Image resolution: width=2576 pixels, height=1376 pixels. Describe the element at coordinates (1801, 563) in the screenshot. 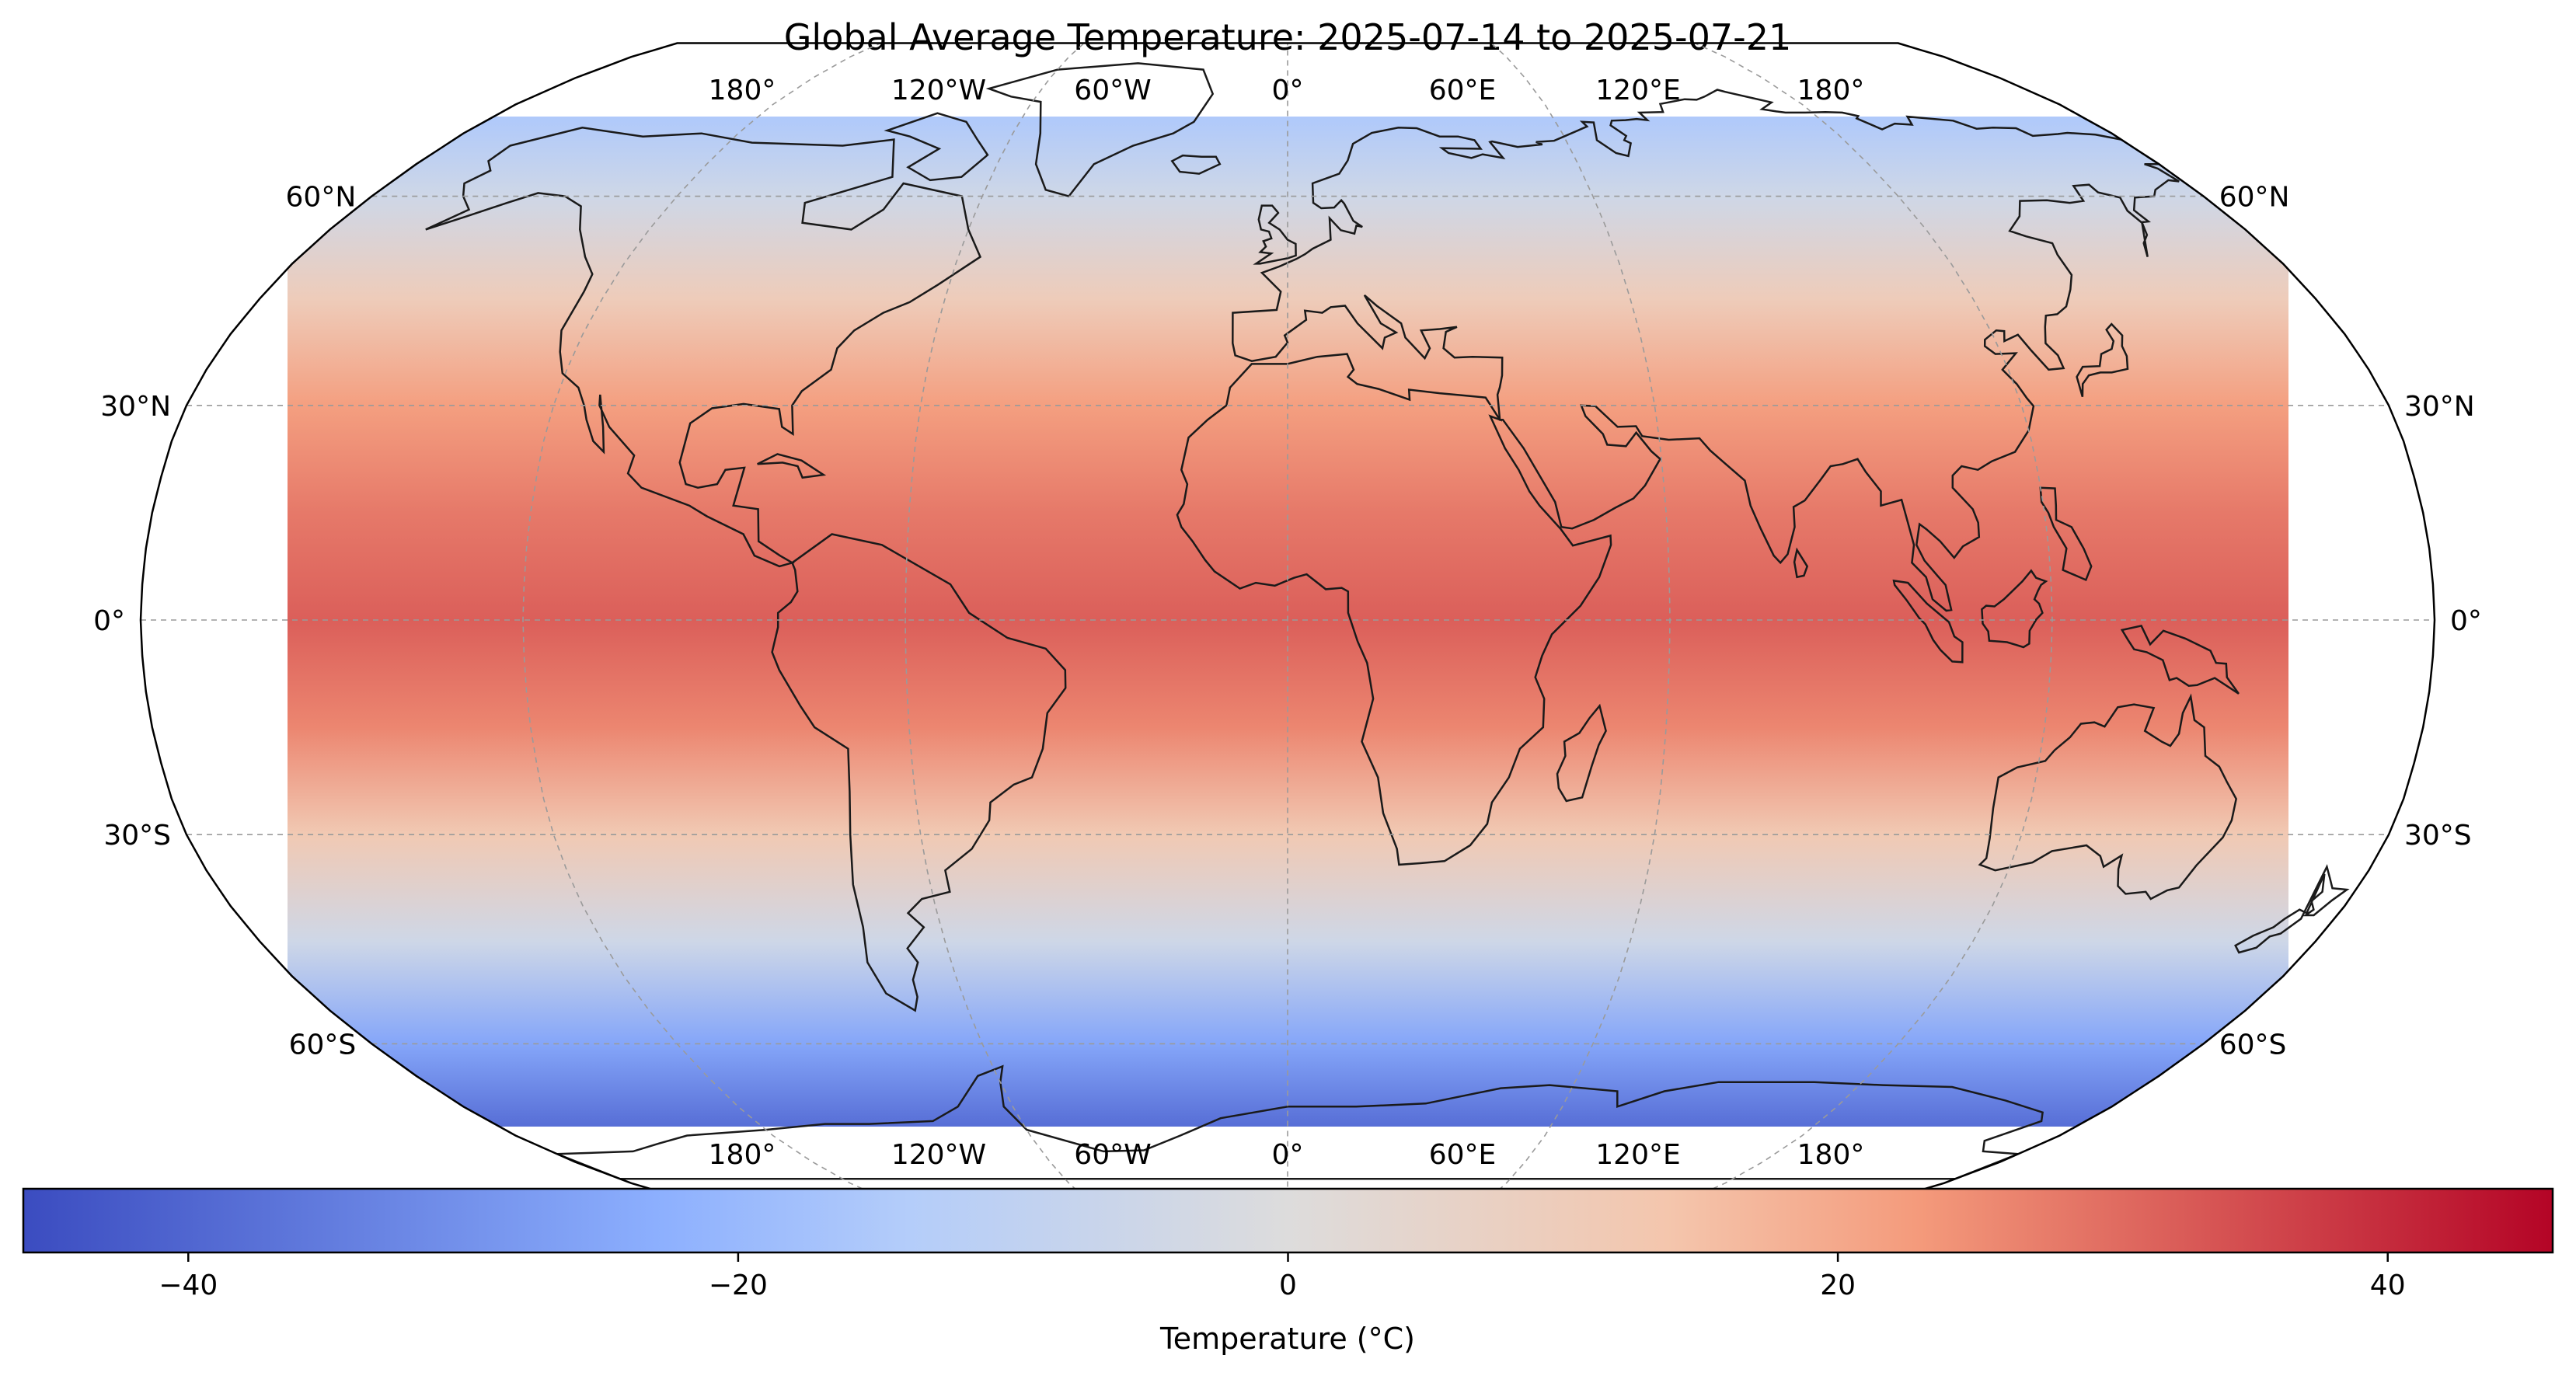

I see `coastline-sri-lanka` at that location.